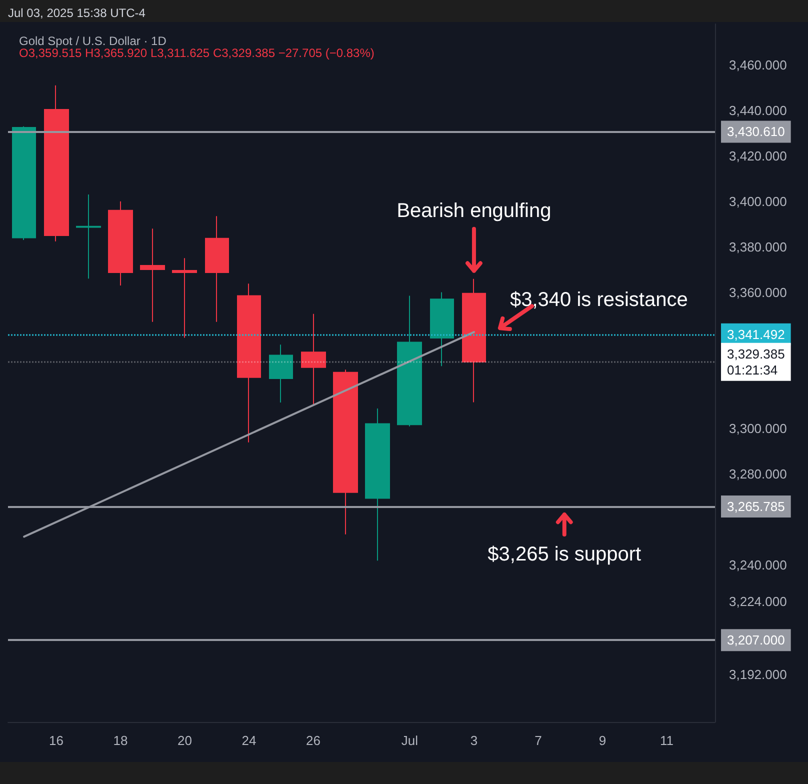 This screenshot has height=784, width=808. Describe the element at coordinates (409, 740) in the screenshot. I see `x-tick-label: Jul` at that location.